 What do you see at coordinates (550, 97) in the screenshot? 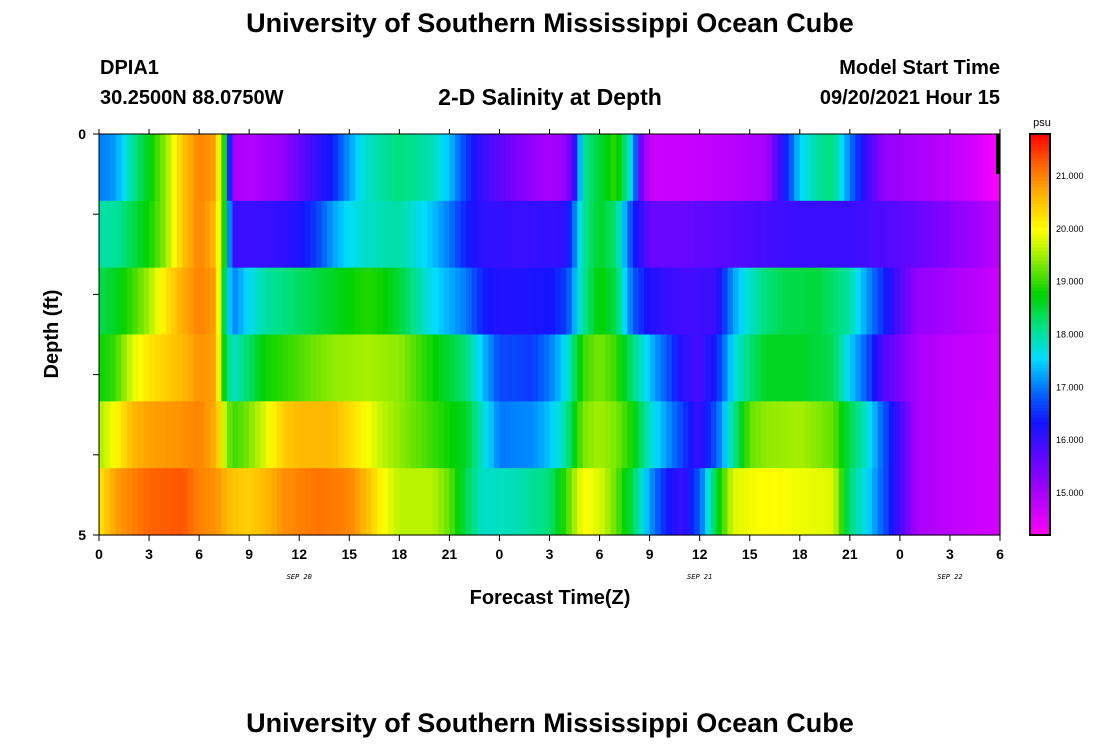
I see `chart-title: 2-D Salinity at Depth` at bounding box center [550, 97].